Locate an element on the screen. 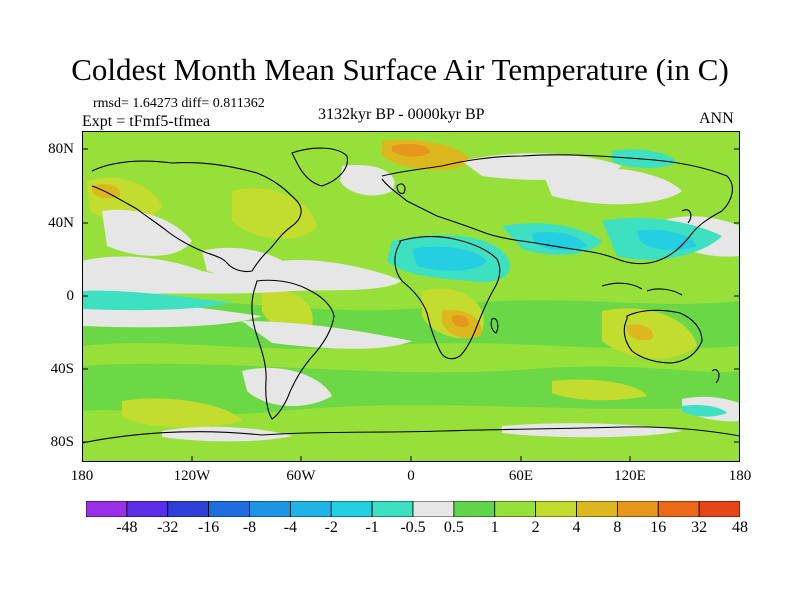 Image resolution: width=800 pixels, height=600 pixels. colorbar-tick-label: 48 is located at coordinates (740, 527).